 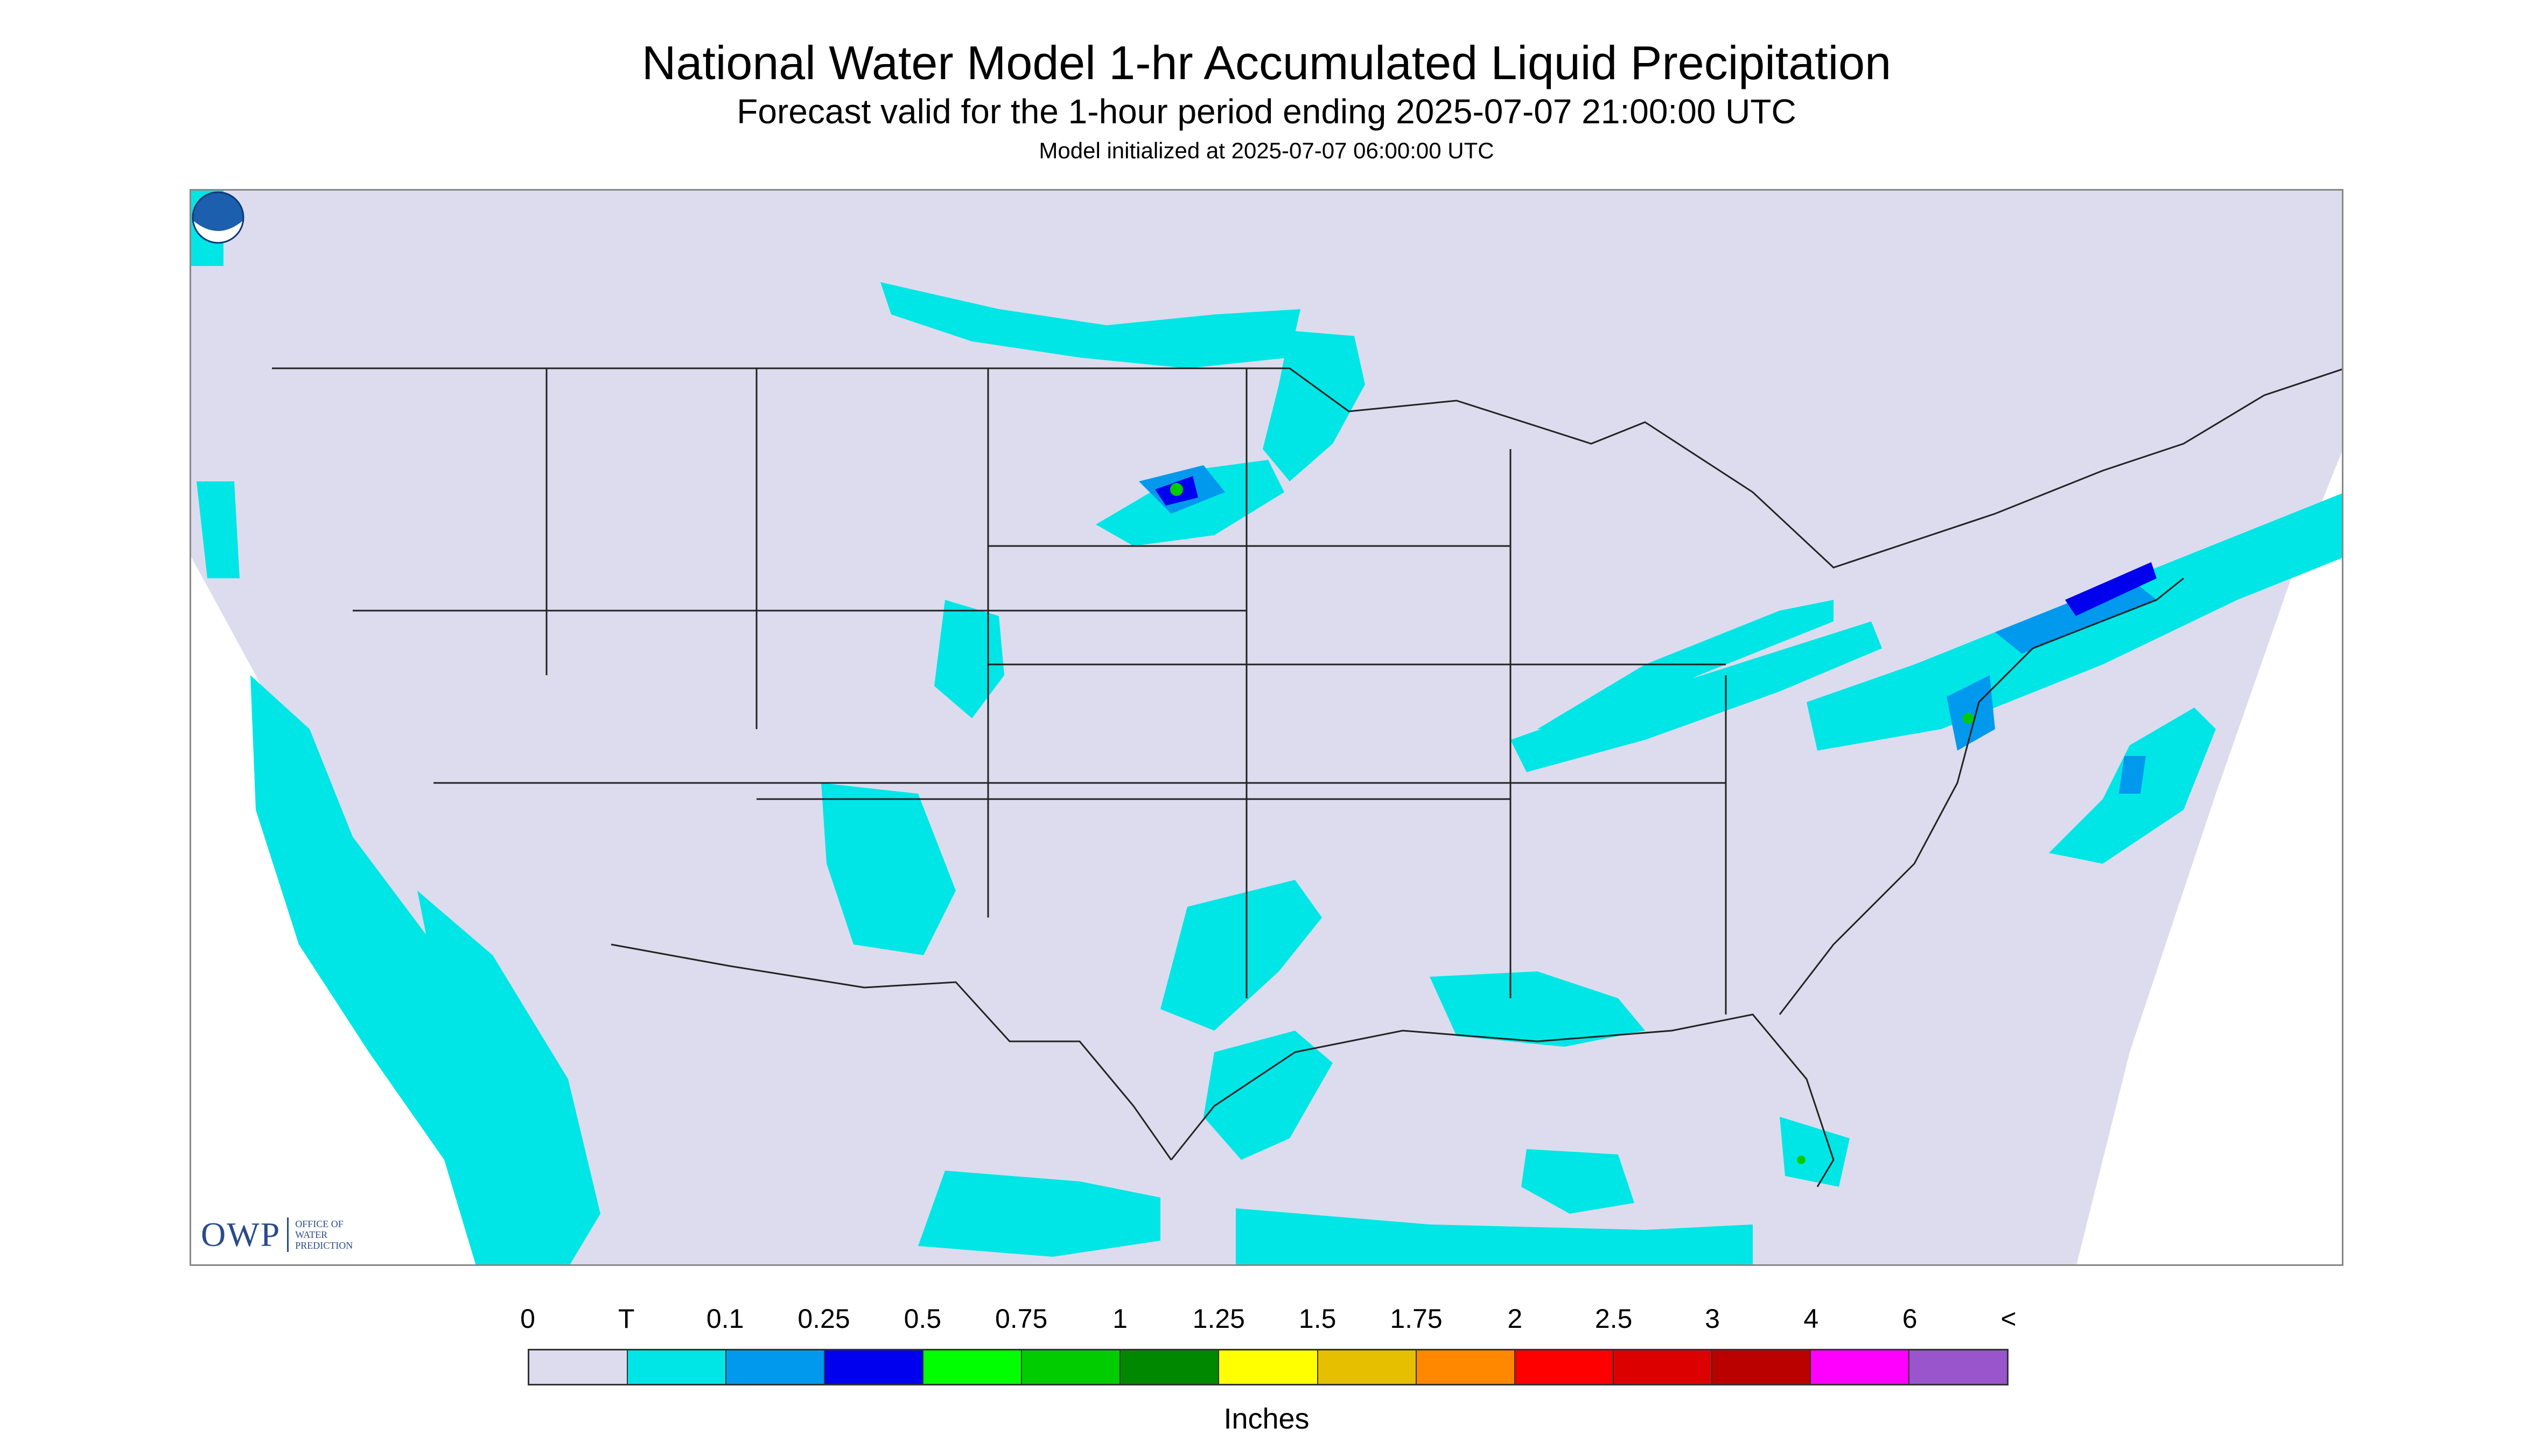 I want to click on legend-tick-label: 0, so click(x=527, y=1319).